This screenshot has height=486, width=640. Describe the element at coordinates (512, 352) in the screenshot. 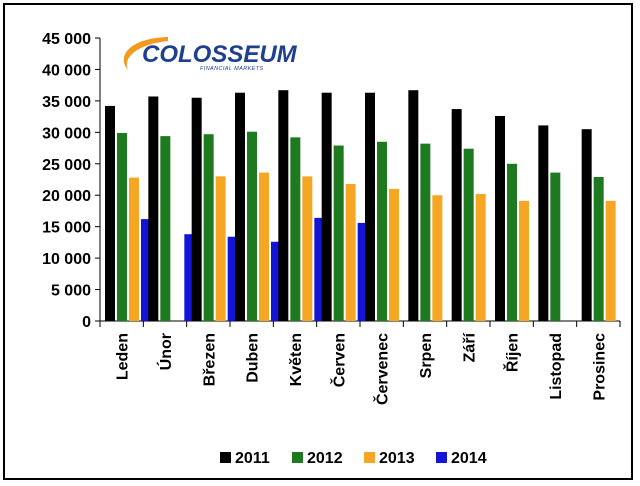

I see `x-tick-label: Říjen` at that location.